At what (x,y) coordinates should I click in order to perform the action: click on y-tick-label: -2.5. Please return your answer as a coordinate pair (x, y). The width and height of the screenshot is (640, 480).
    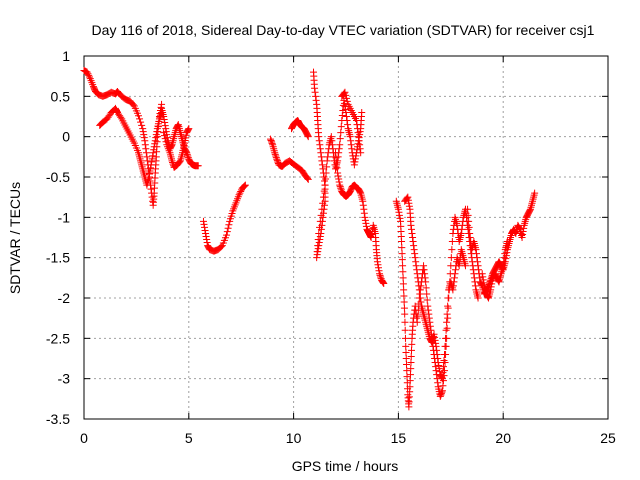
    Looking at the image, I should click on (58, 338).